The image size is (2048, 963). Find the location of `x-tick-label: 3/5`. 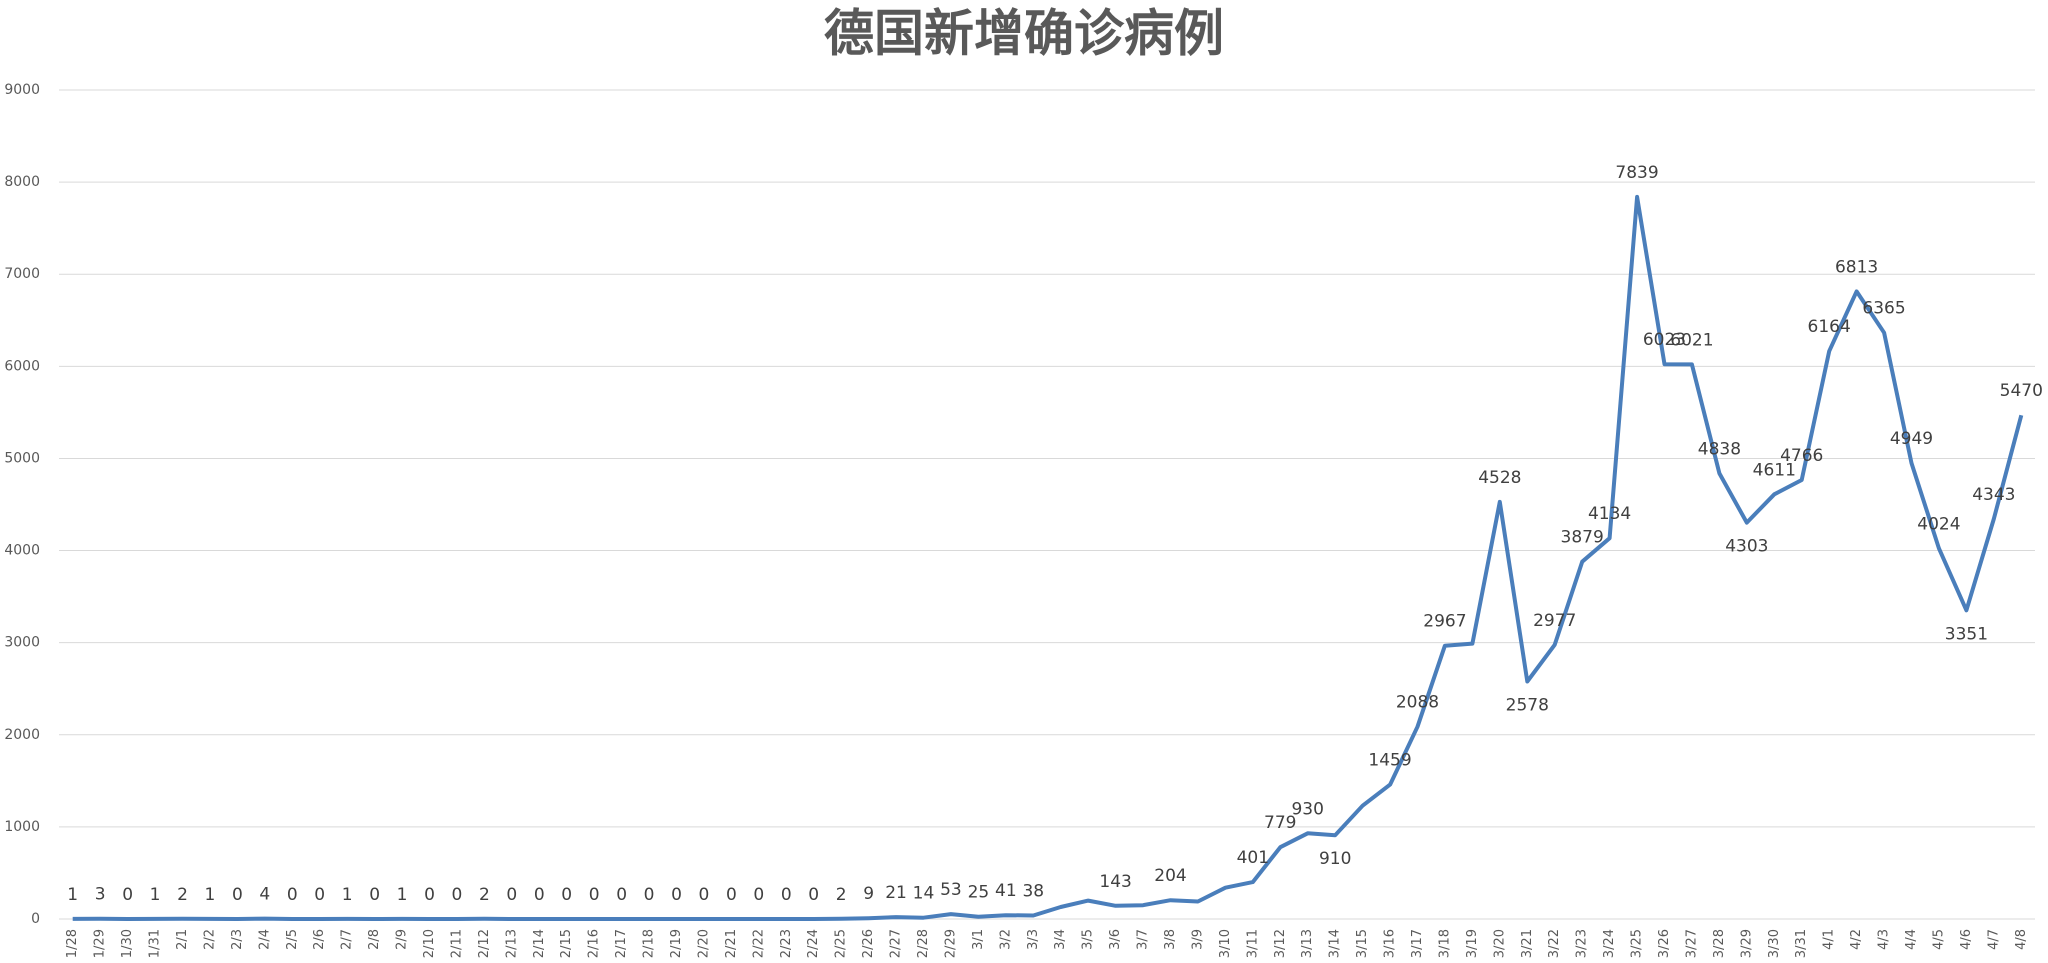

x-tick-label: 3/5 is located at coordinates (1088, 939).